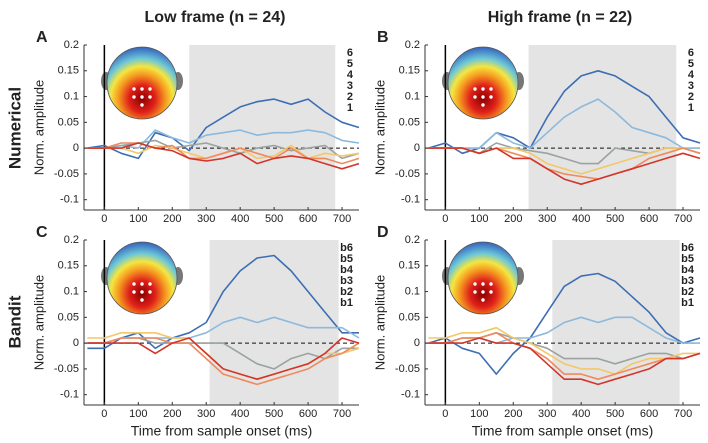 The width and height of the screenshot is (708, 443). Describe the element at coordinates (42, 232) in the screenshot. I see `panel-letter: C` at that location.